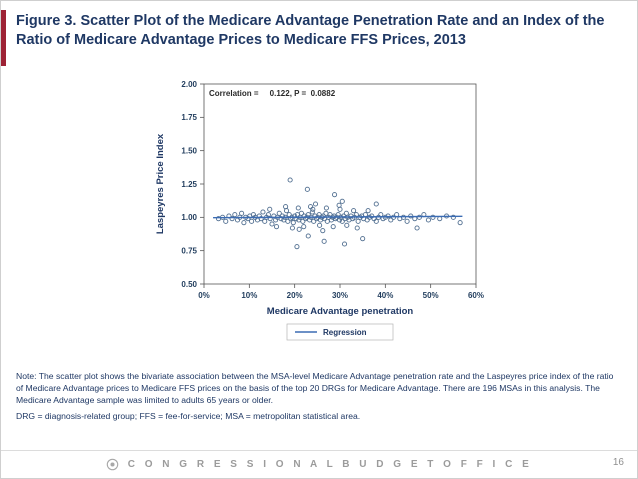 The image size is (638, 479). I want to click on y-axis-title: Laspeyres Price Index, so click(160, 183).